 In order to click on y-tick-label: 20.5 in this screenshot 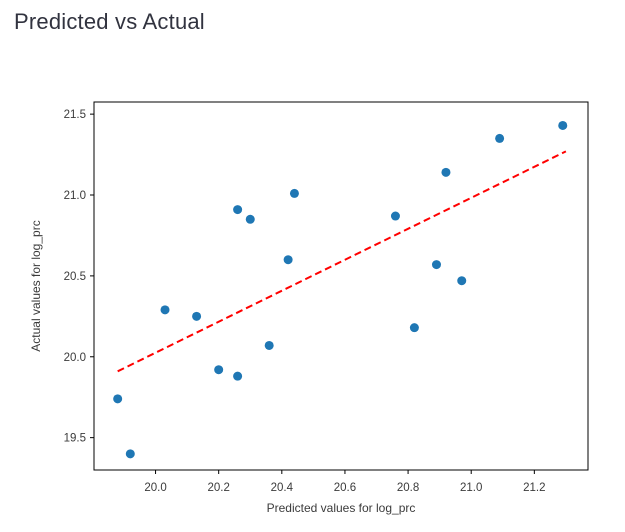, I will do `click(75, 277)`.